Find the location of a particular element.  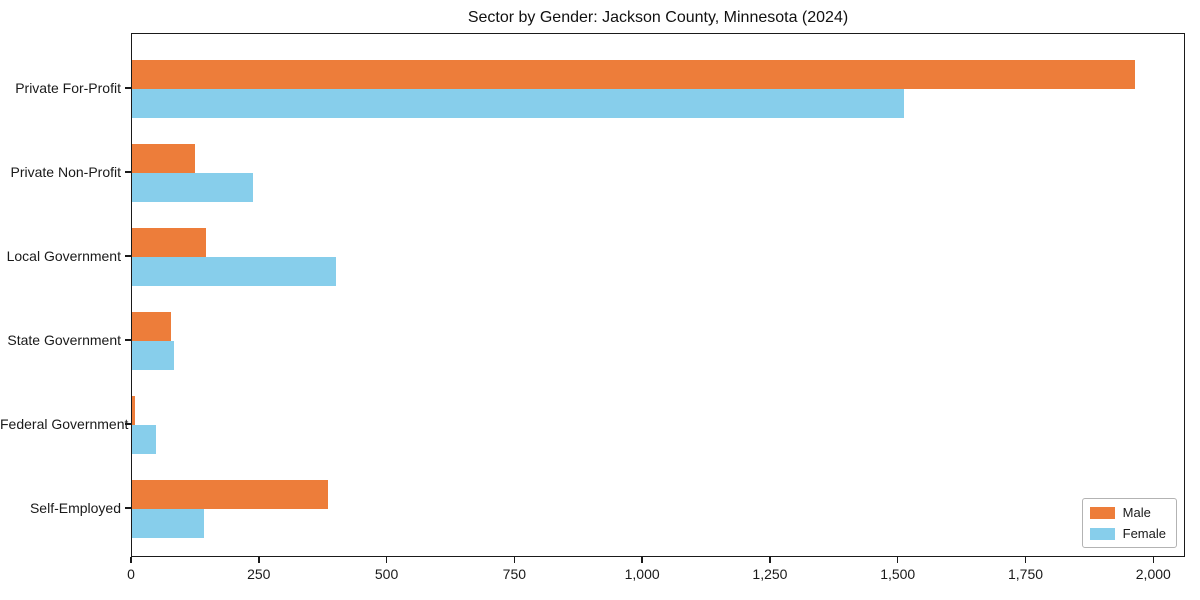

bar-male-private-non-profit is located at coordinates (164, 158).